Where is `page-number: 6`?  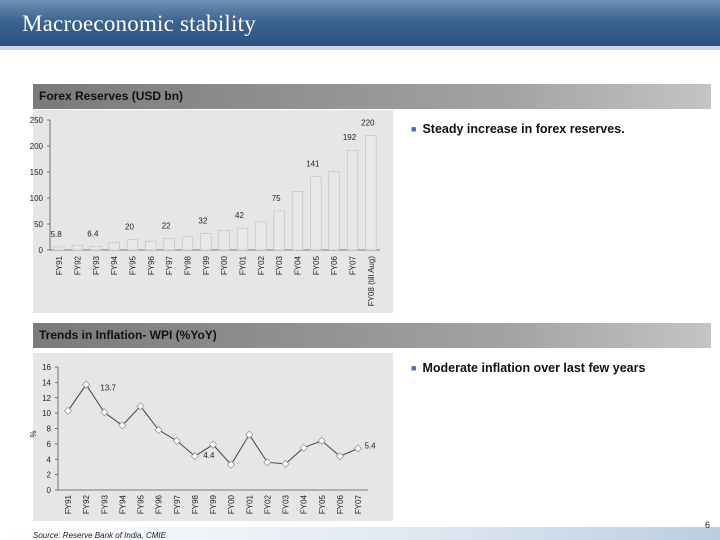
page-number: 6 is located at coordinates (708, 525).